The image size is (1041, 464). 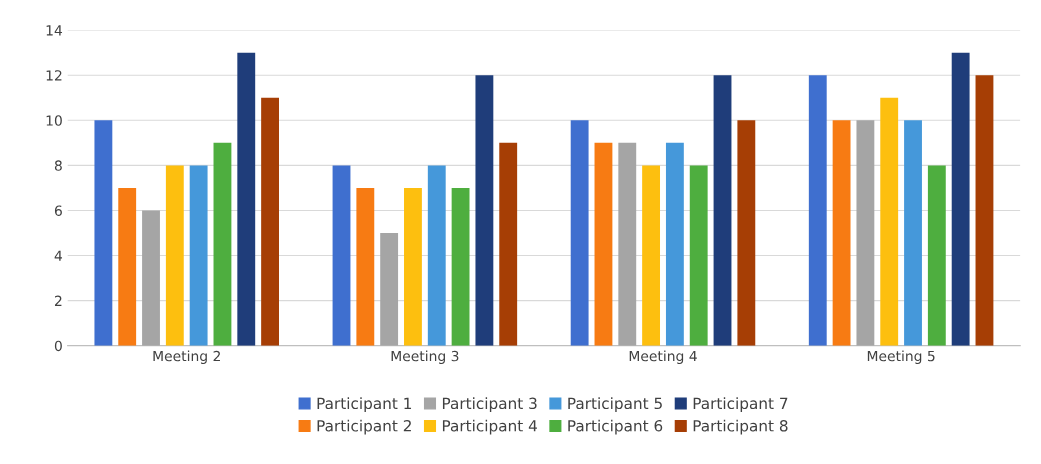 I want to click on y-tick-label: 6, so click(x=58, y=210).